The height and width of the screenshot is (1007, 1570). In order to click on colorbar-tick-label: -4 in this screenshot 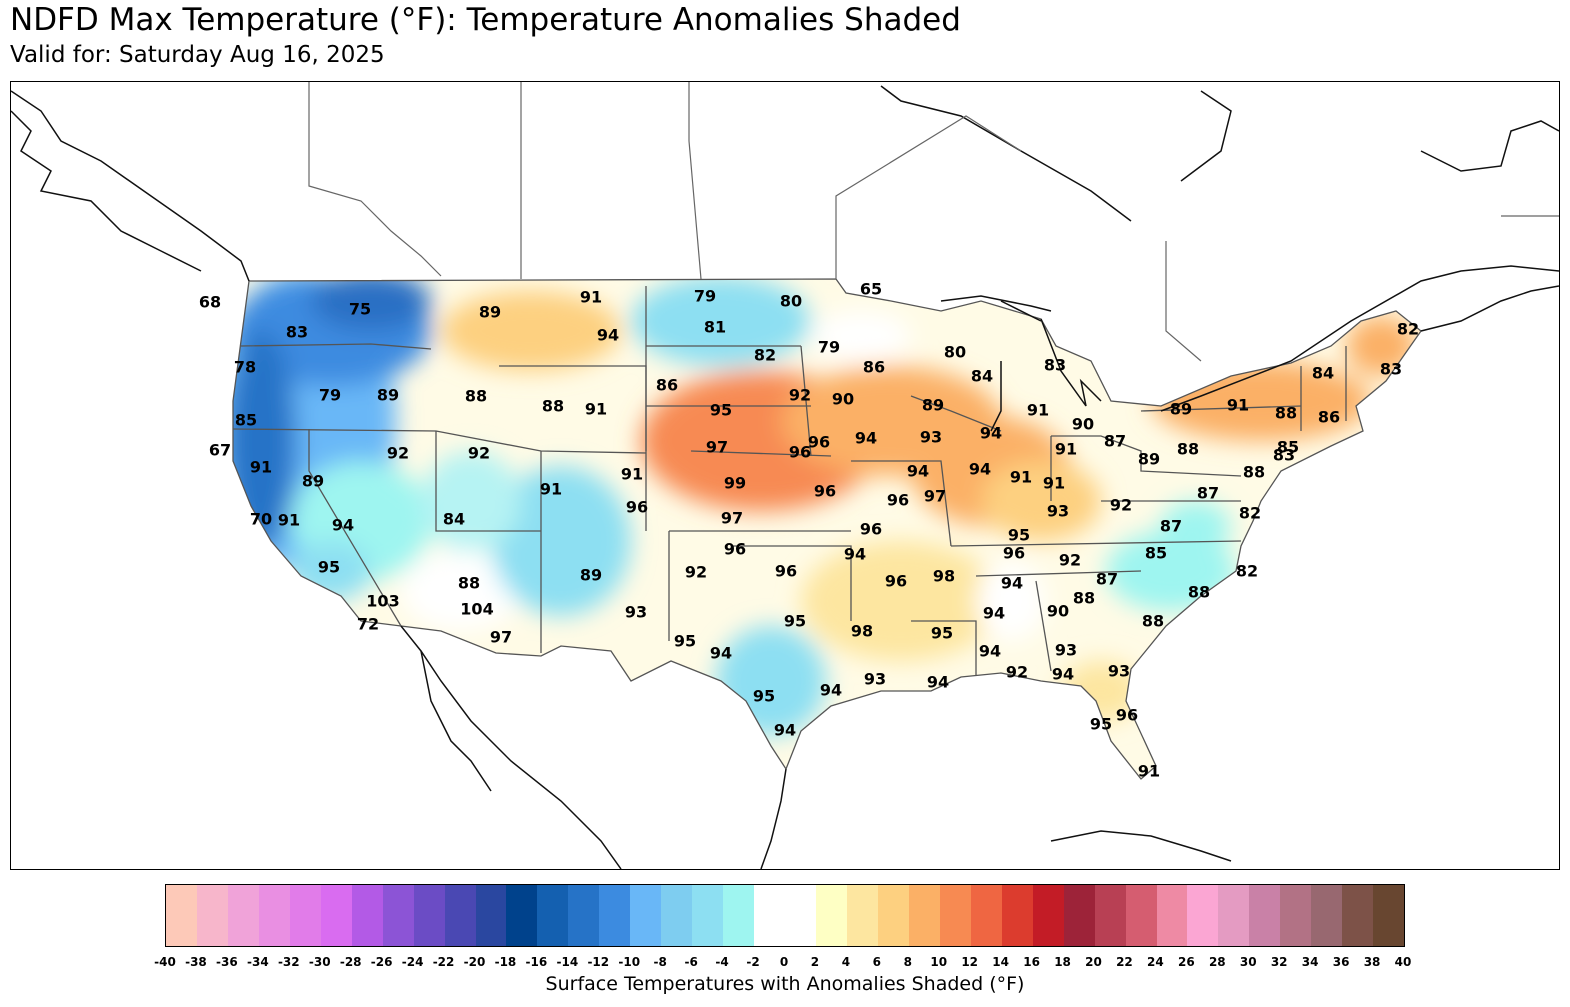, I will do `click(722, 962)`.